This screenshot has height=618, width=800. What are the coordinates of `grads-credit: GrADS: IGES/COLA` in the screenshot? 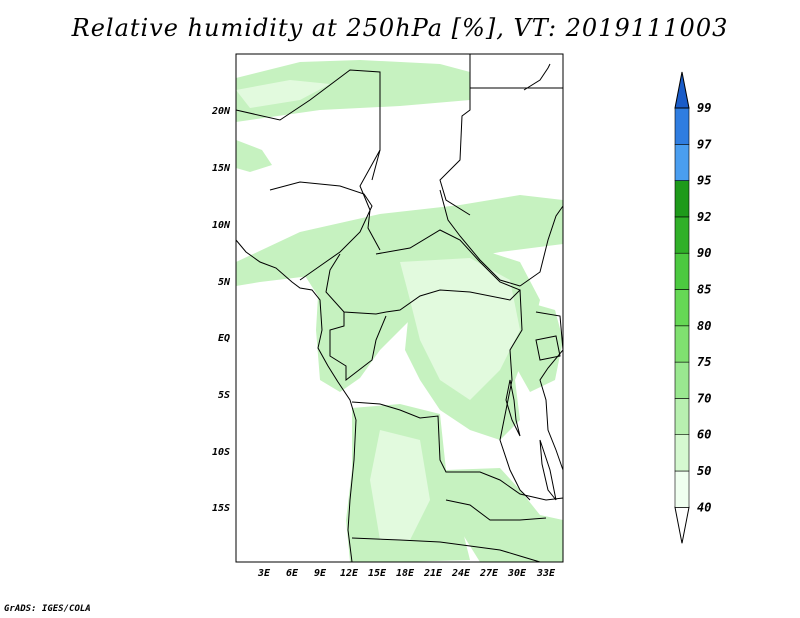 It's located at (47, 609).